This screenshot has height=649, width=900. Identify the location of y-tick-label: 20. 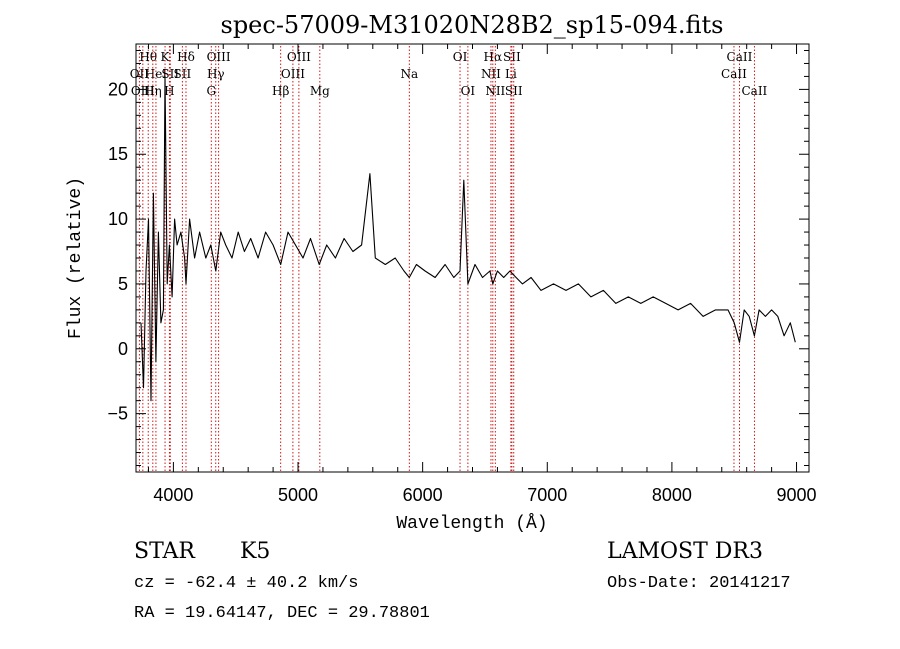
(118, 89).